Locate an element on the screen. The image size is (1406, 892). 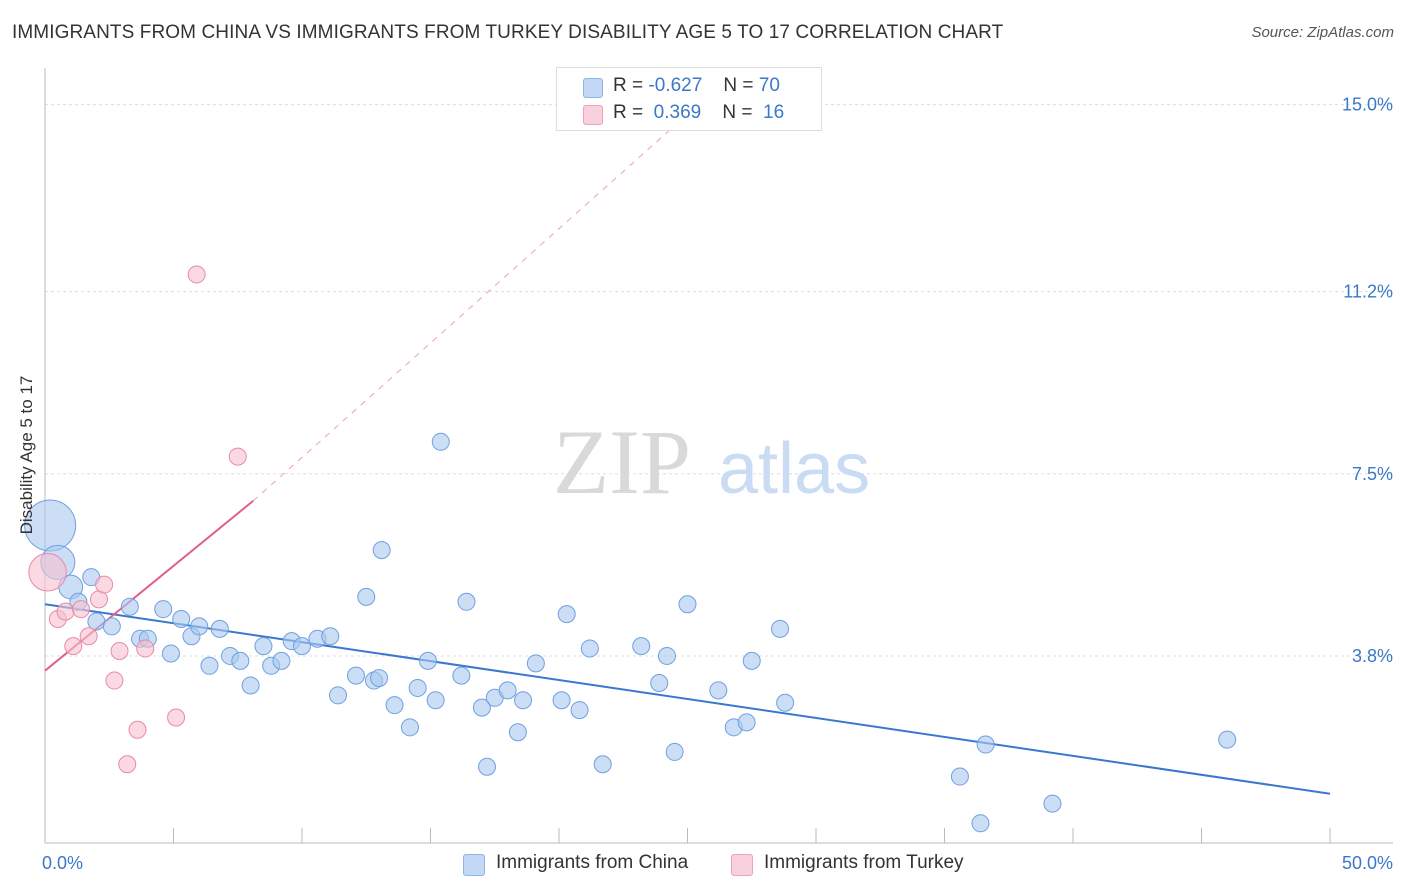
watermark-zip: ZIP is located at coordinates (622, 462).